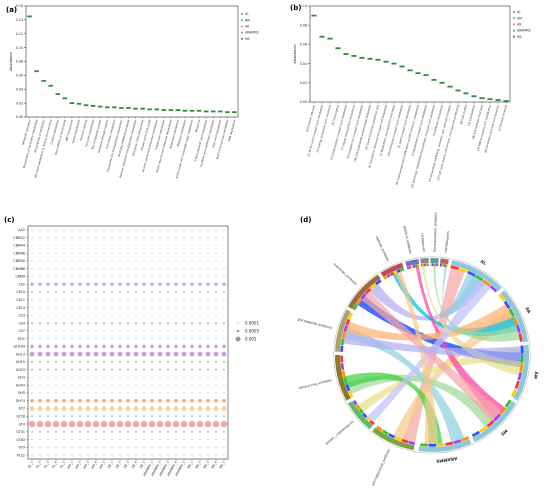  I want to click on row-label: GT83, so click(20, 440).